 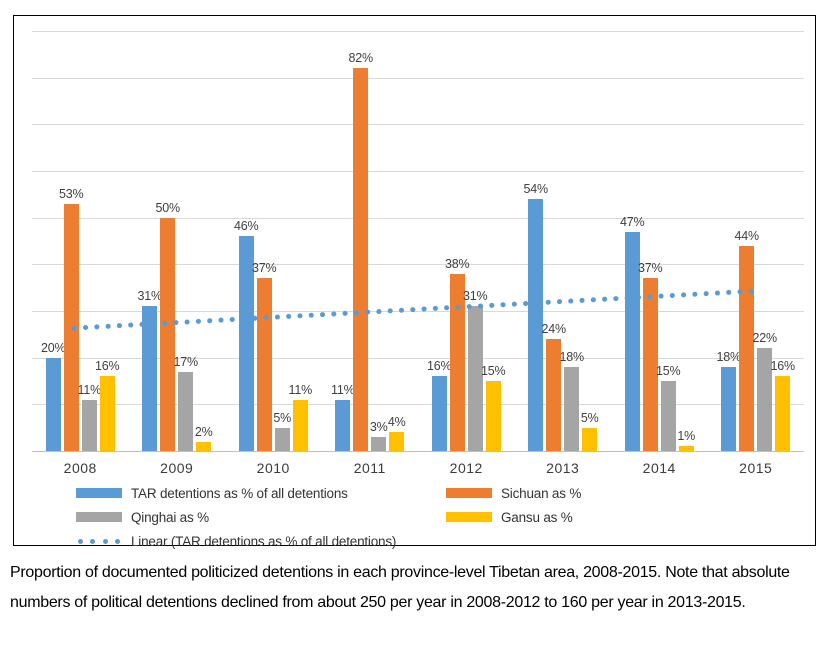 I want to click on legend-label: Qinghai as %, so click(x=170, y=517).